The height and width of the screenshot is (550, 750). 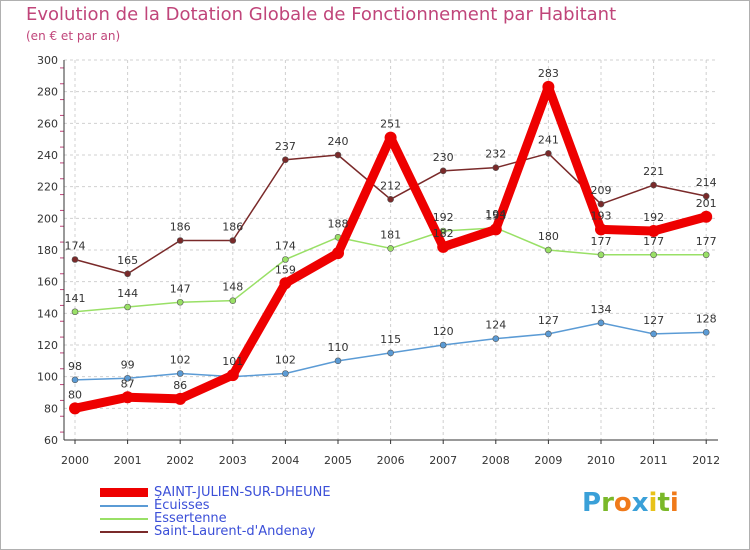 I want to click on data-label: 174, so click(x=285, y=246).